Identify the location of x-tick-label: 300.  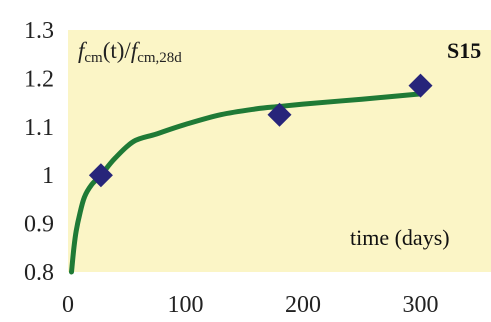
(421, 305).